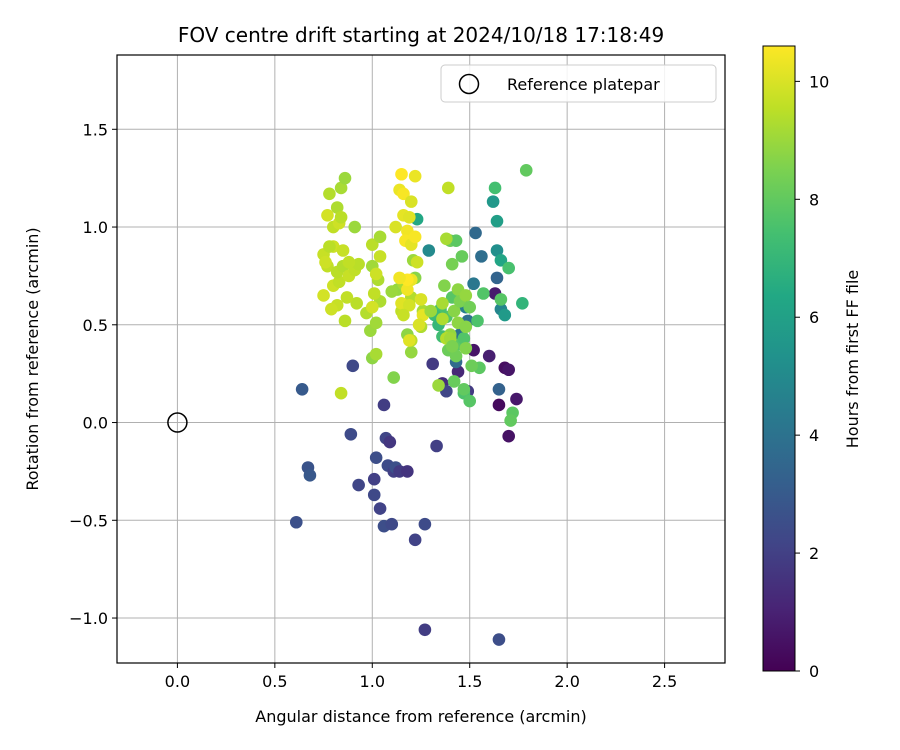  Describe the element at coordinates (421, 677) in the screenshot. I see `x-axis: 0.0 0.5 1.0 1.5 2.0 2.5` at that location.